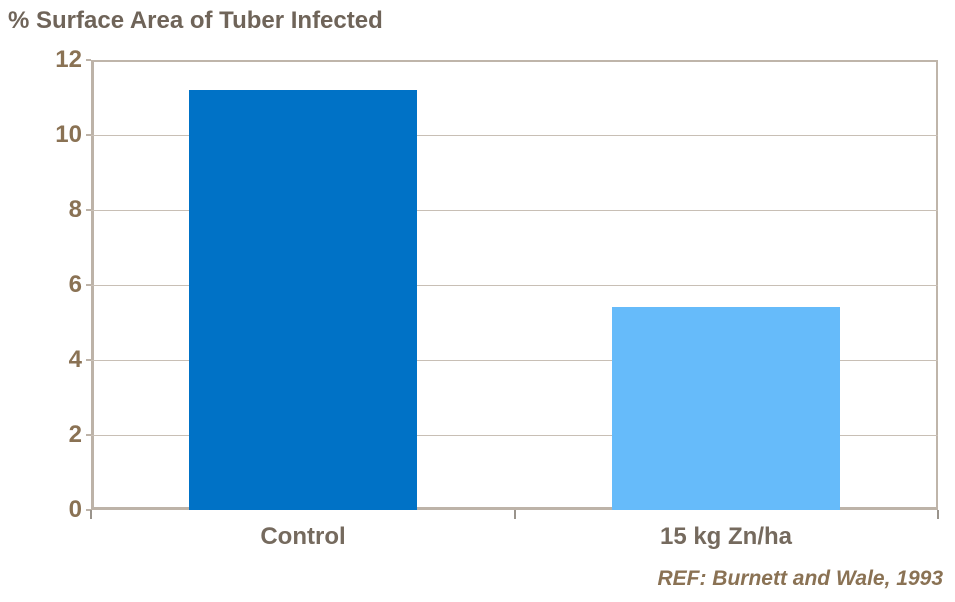  Describe the element at coordinates (195, 20) in the screenshot. I see `chart-title: % Surface Area of Tuber Infected` at that location.